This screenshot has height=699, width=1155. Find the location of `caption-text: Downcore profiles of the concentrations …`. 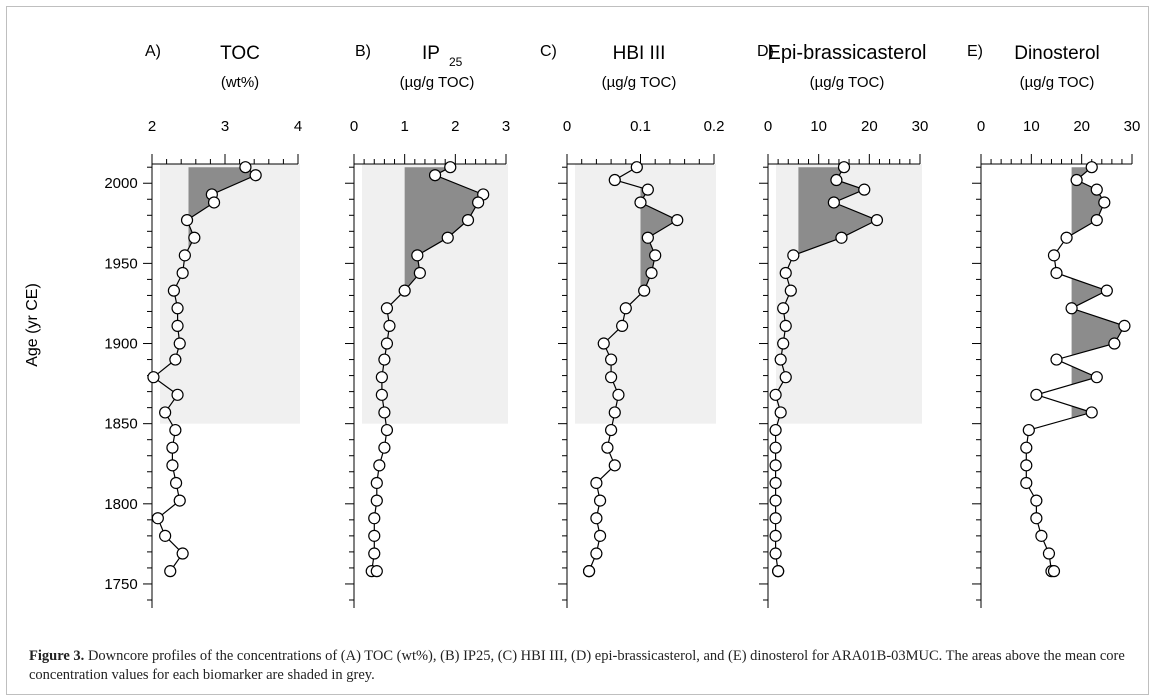

caption-text: Downcore profiles of the concentrations … is located at coordinates (577, 665).